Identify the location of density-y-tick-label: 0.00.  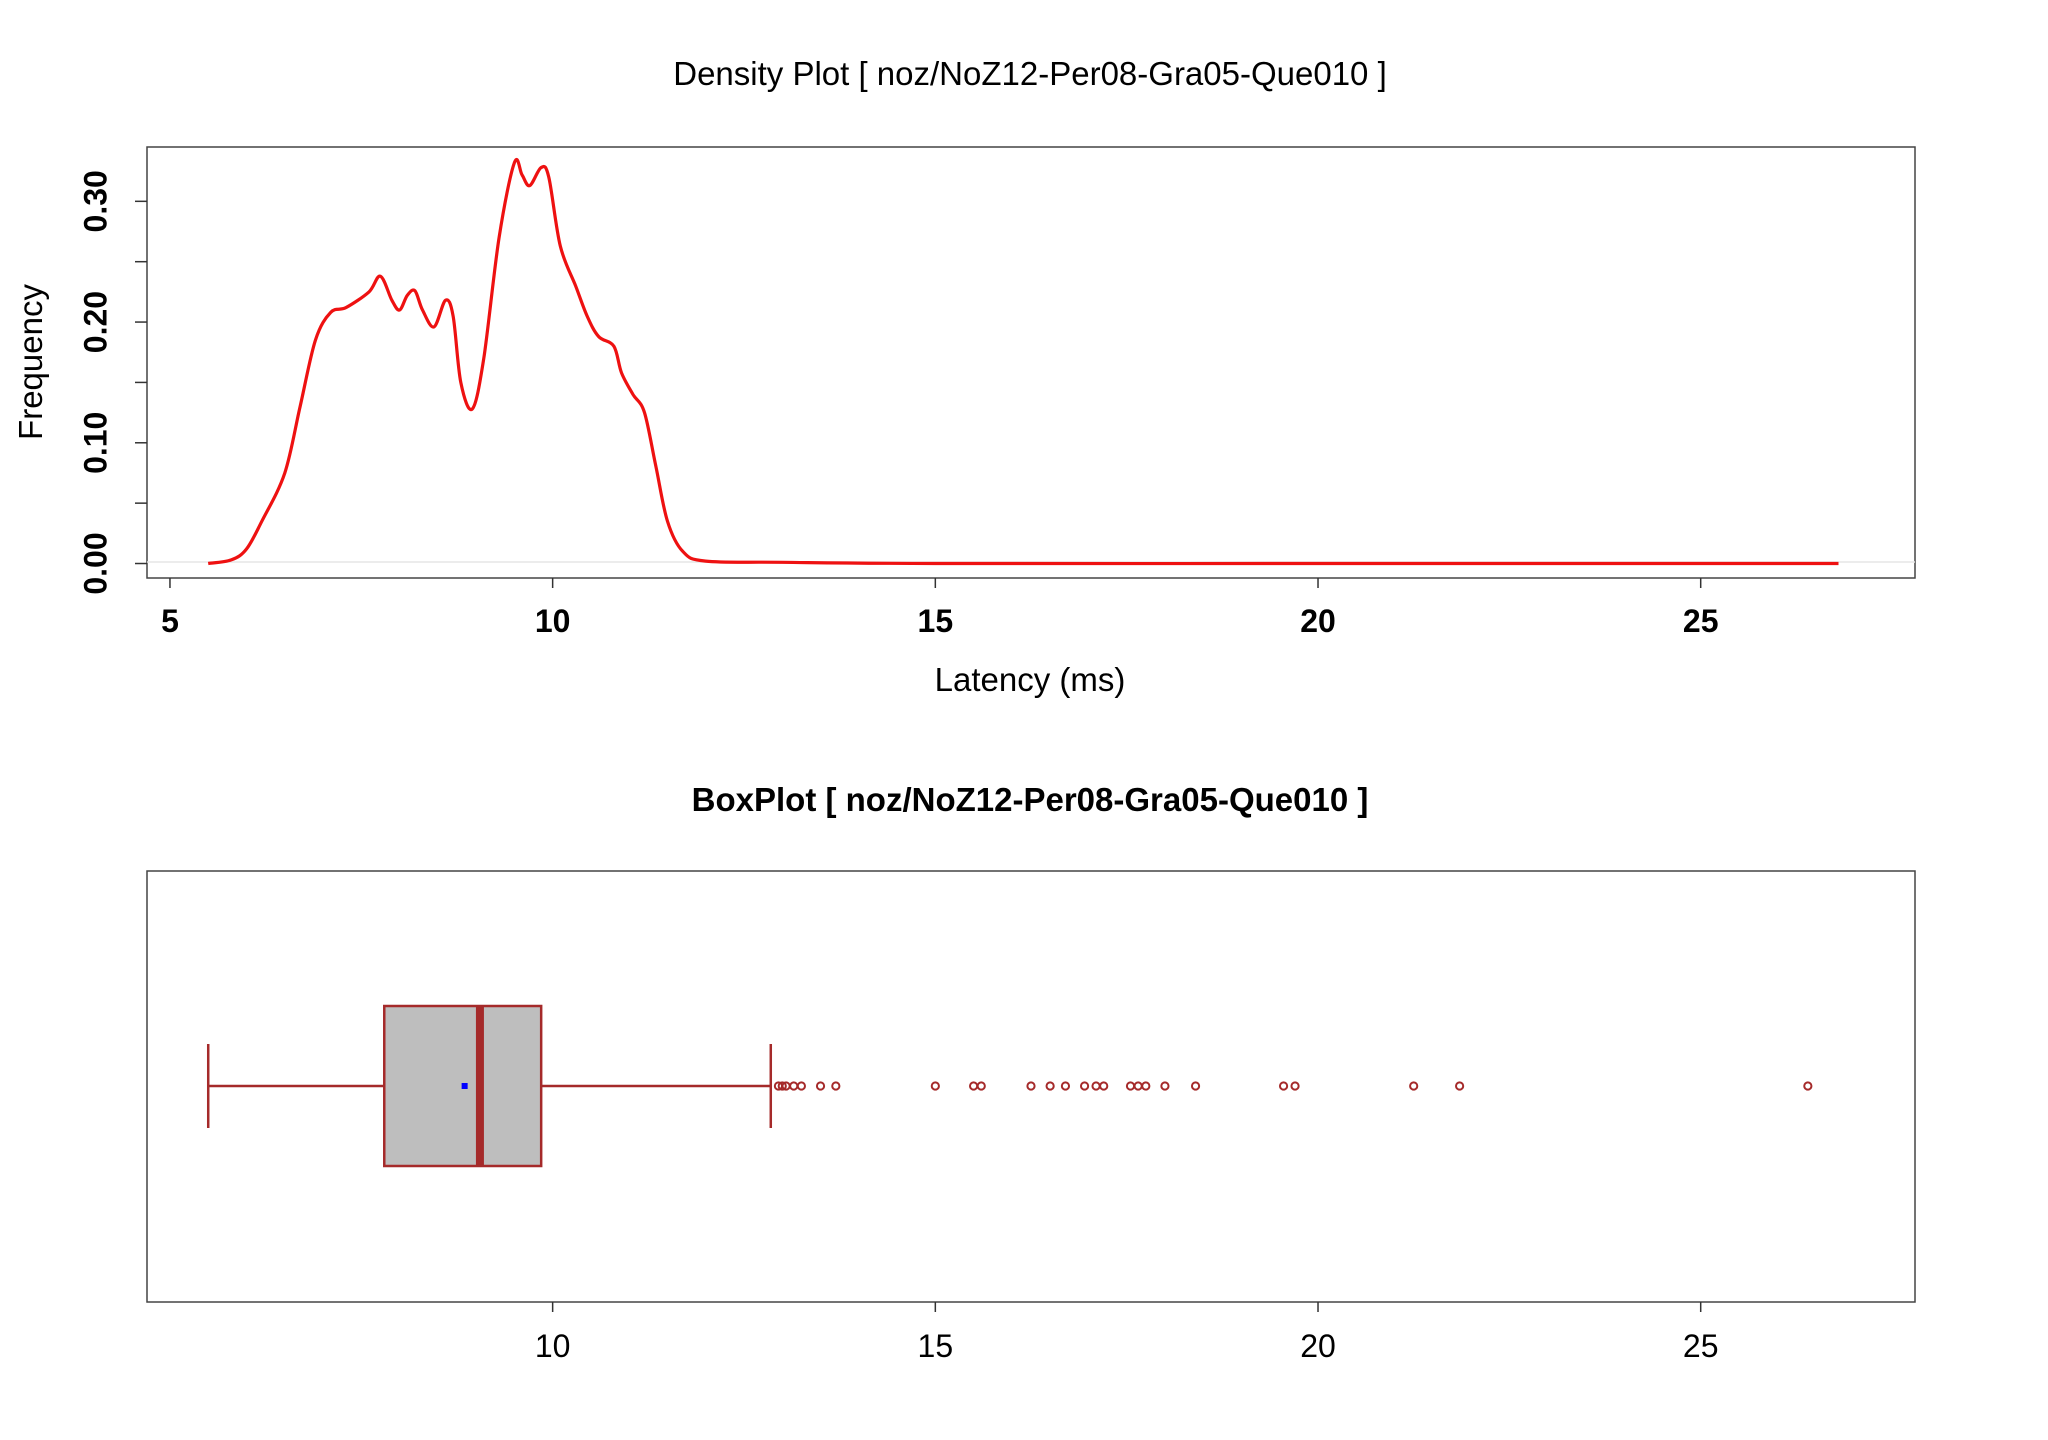
(95, 563).